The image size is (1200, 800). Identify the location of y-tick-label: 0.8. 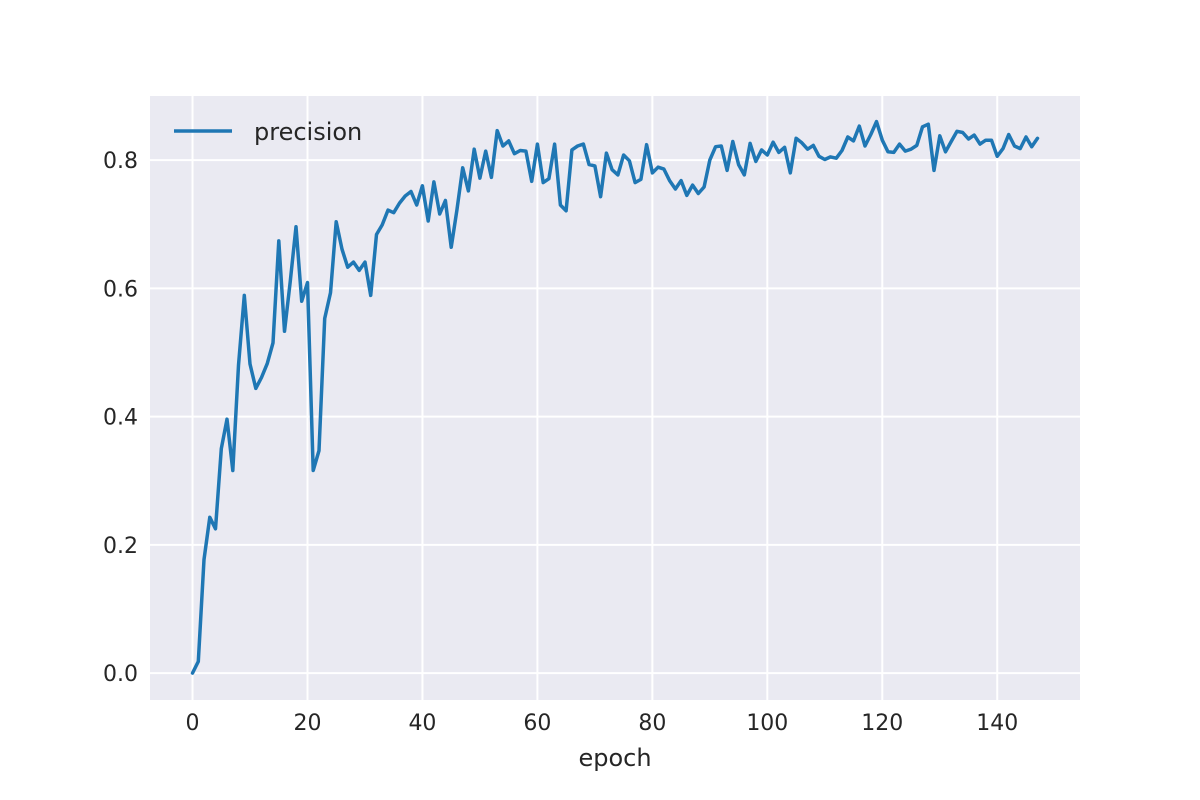
(120, 161).